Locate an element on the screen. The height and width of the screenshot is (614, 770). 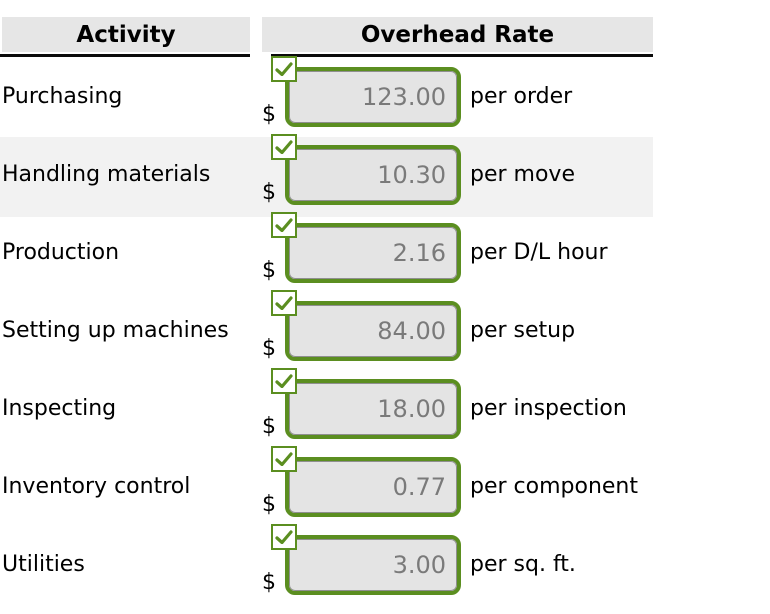
activity-label: Production is located at coordinates (61, 252).